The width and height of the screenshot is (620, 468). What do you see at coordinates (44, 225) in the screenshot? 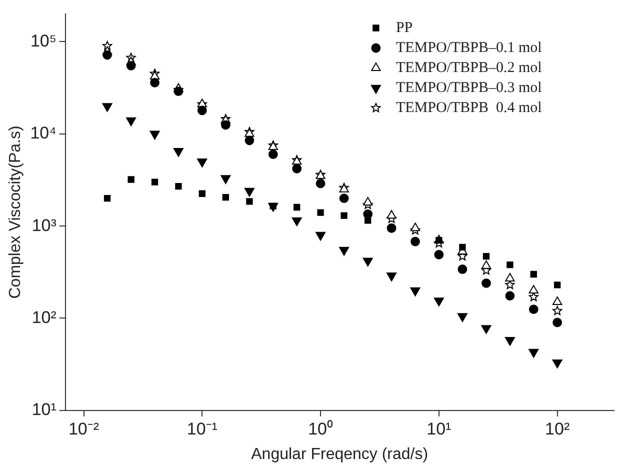
I see `y-tick-label: 10³` at bounding box center [44, 225].